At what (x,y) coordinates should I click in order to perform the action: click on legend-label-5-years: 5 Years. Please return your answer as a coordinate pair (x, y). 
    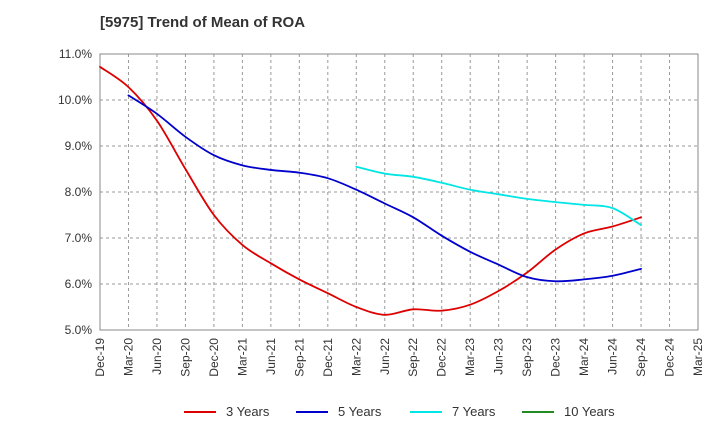
    Looking at the image, I should click on (360, 411).